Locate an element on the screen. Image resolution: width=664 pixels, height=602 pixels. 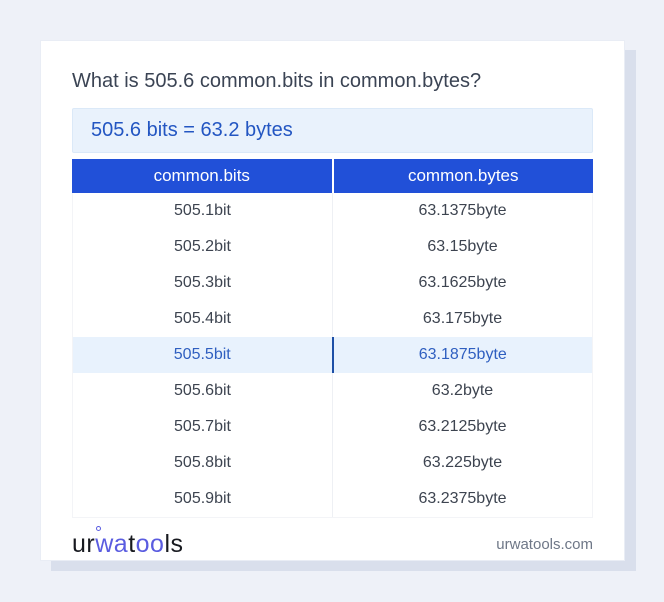
cell-bytes: 63.1625byte is located at coordinates (462, 283).